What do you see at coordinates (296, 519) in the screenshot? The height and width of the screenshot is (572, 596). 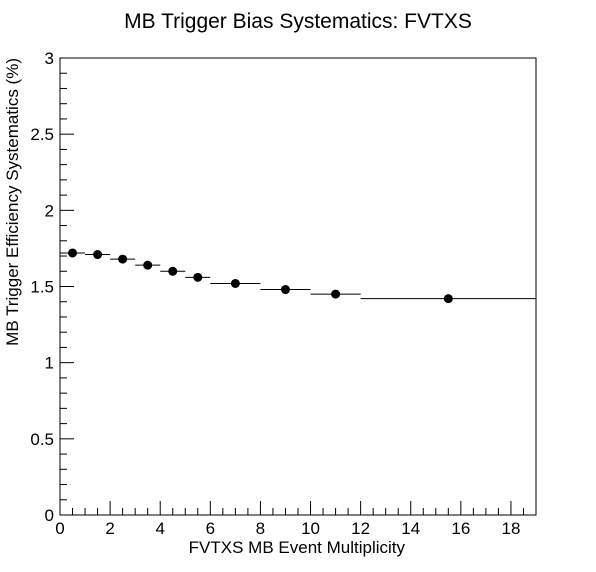 I see `x-axis: 0 2 4 6 8 10 12 14 16 18` at bounding box center [296, 519].